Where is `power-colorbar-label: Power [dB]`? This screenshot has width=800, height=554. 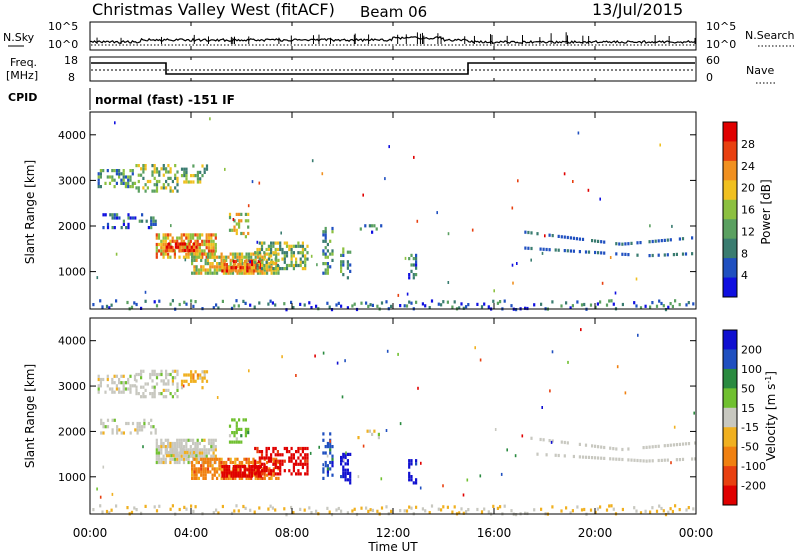
power-colorbar-label: Power [dB] is located at coordinates (766, 211).